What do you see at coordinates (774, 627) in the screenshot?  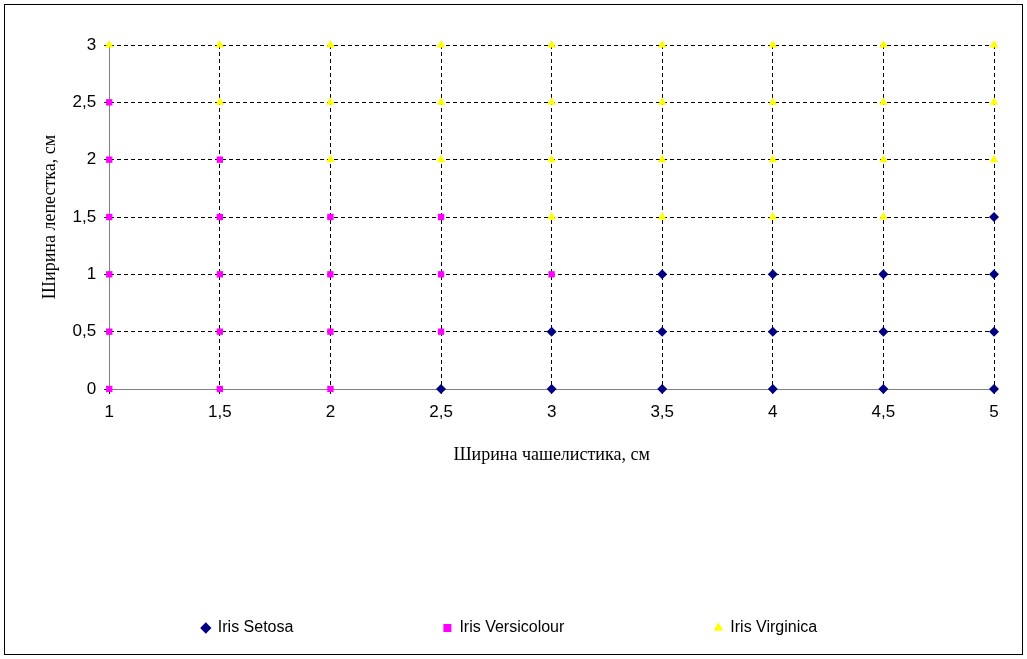 I see `legend-label: Iris Virginica` at bounding box center [774, 627].